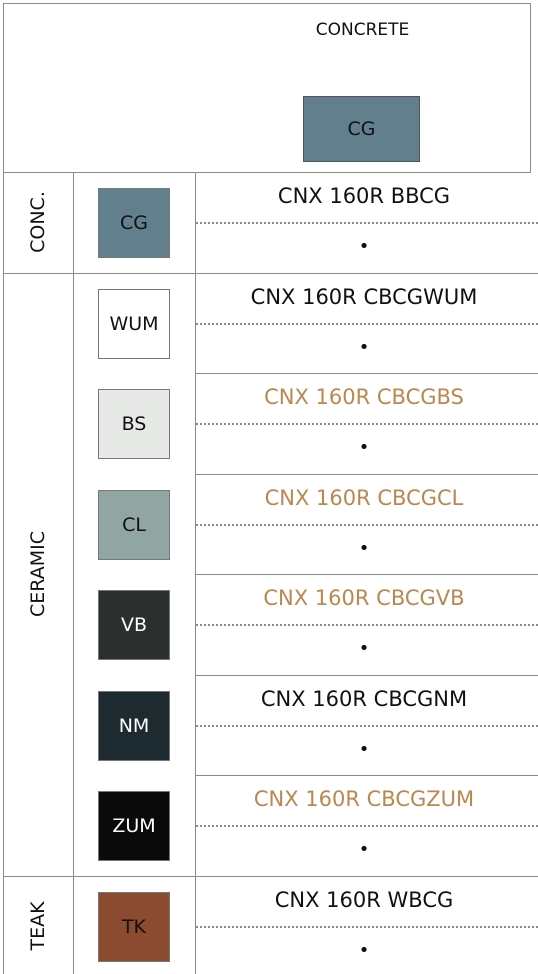 The height and width of the screenshot is (974, 538). Describe the element at coordinates (362, 30) in the screenshot. I see `header-title: CONCRETE` at that location.